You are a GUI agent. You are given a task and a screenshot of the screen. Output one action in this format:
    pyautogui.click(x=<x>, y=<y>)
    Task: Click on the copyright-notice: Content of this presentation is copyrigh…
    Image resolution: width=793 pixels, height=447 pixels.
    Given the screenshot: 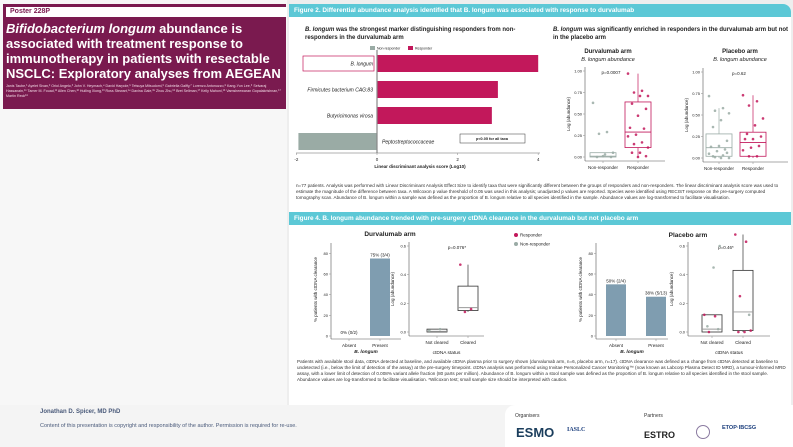 What is the action you would take?
    pyautogui.click(x=168, y=426)
    